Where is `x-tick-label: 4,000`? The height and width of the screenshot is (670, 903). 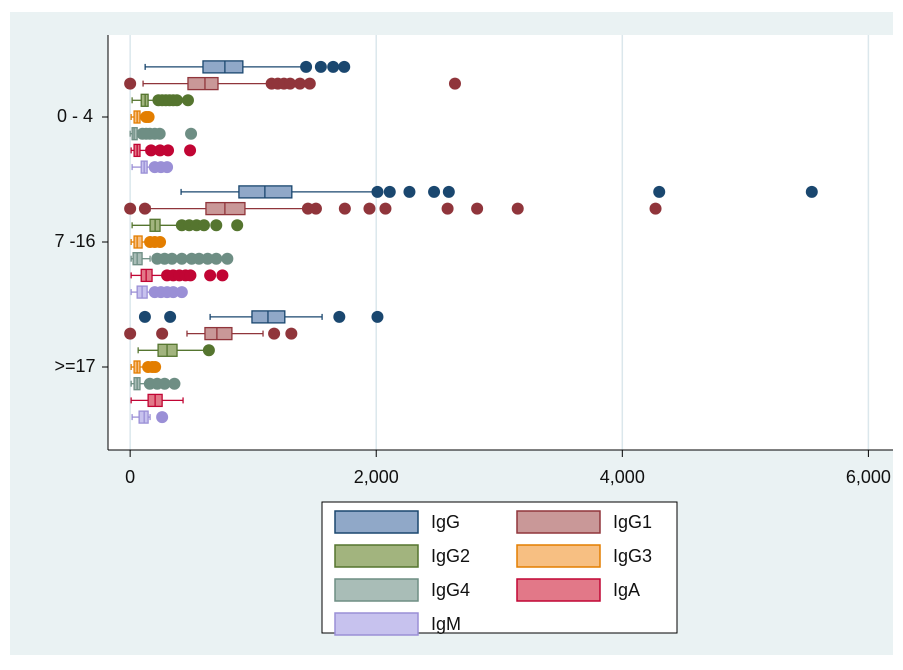
x-tick-label: 4,000 is located at coordinates (622, 477).